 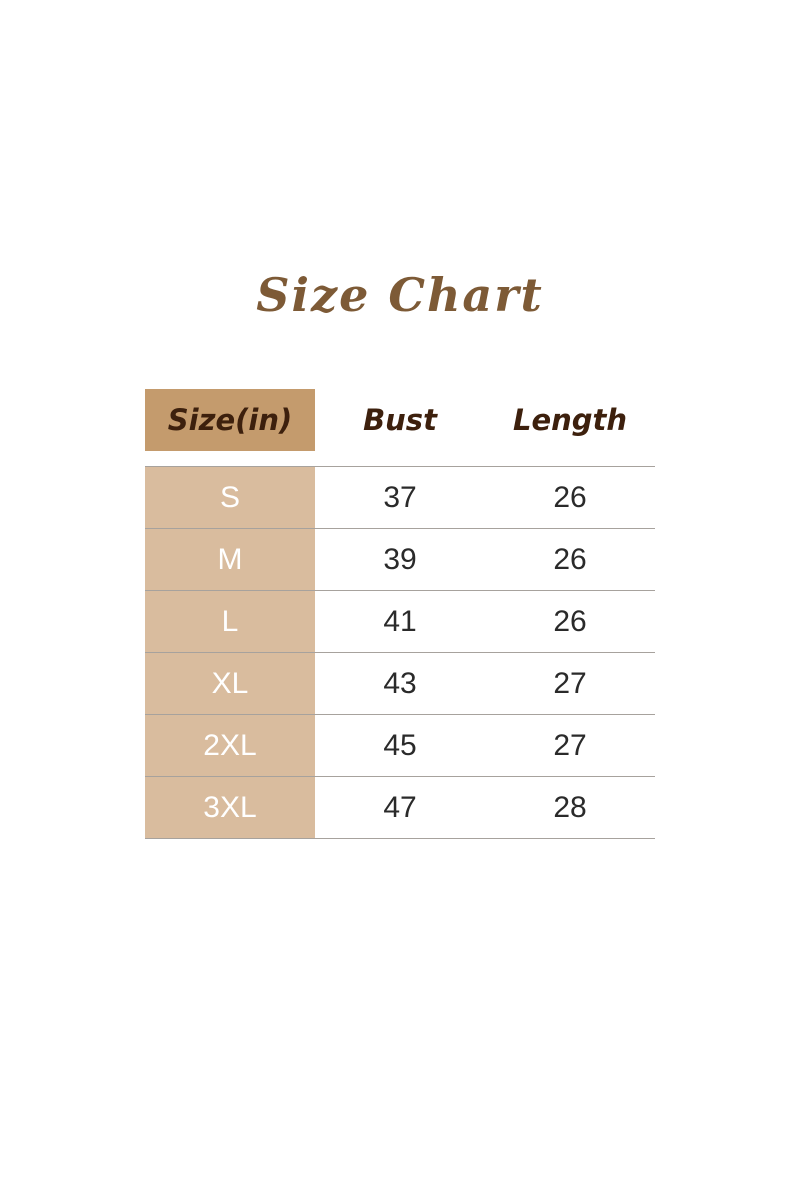 I want to click on header-size: Size(in), so click(x=230, y=420).